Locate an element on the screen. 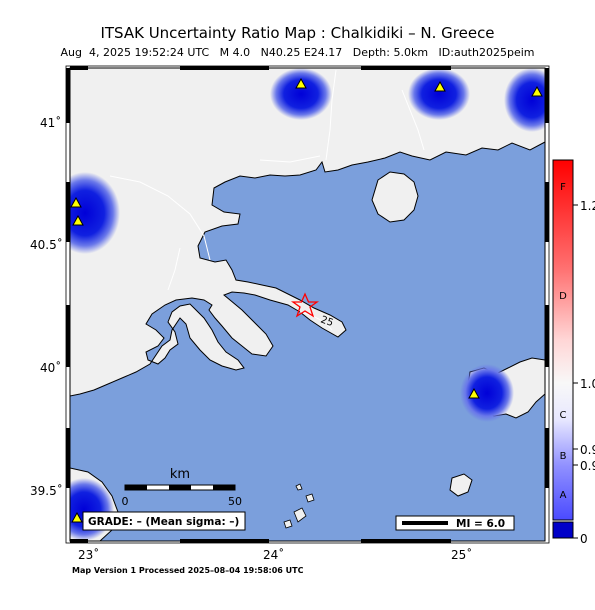 The width and height of the screenshot is (595, 610). colorbar-zero-swatch is located at coordinates (563, 530).